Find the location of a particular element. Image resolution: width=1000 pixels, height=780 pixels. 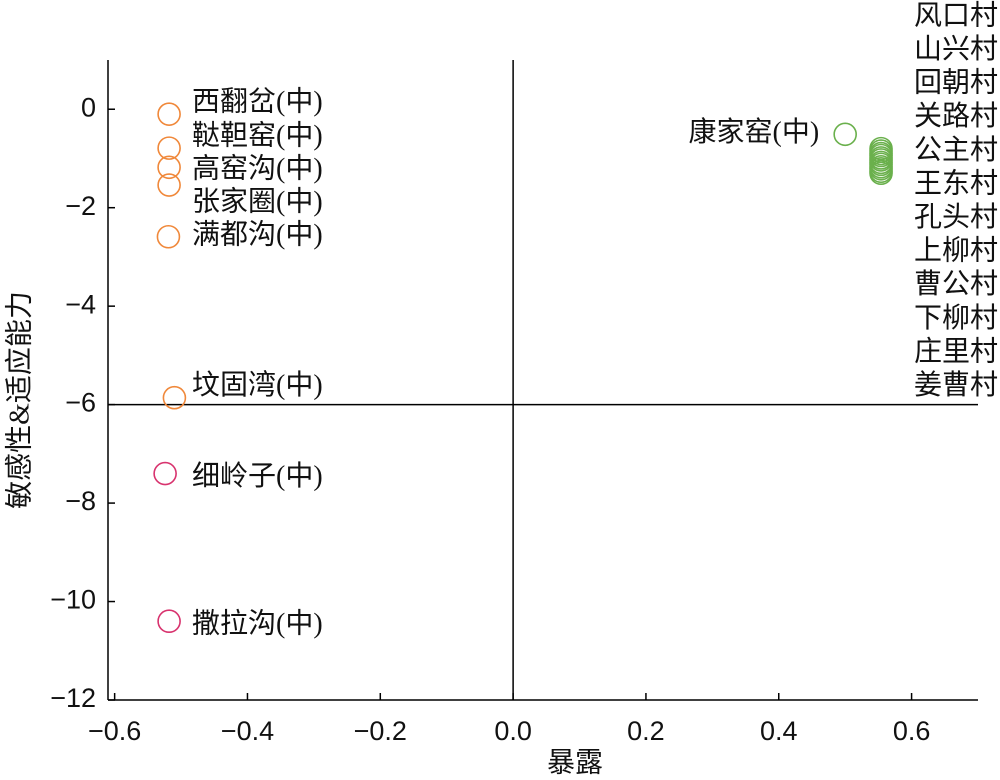

y-axis-label: 敏感性&适应能力 is located at coordinates (19, 400).